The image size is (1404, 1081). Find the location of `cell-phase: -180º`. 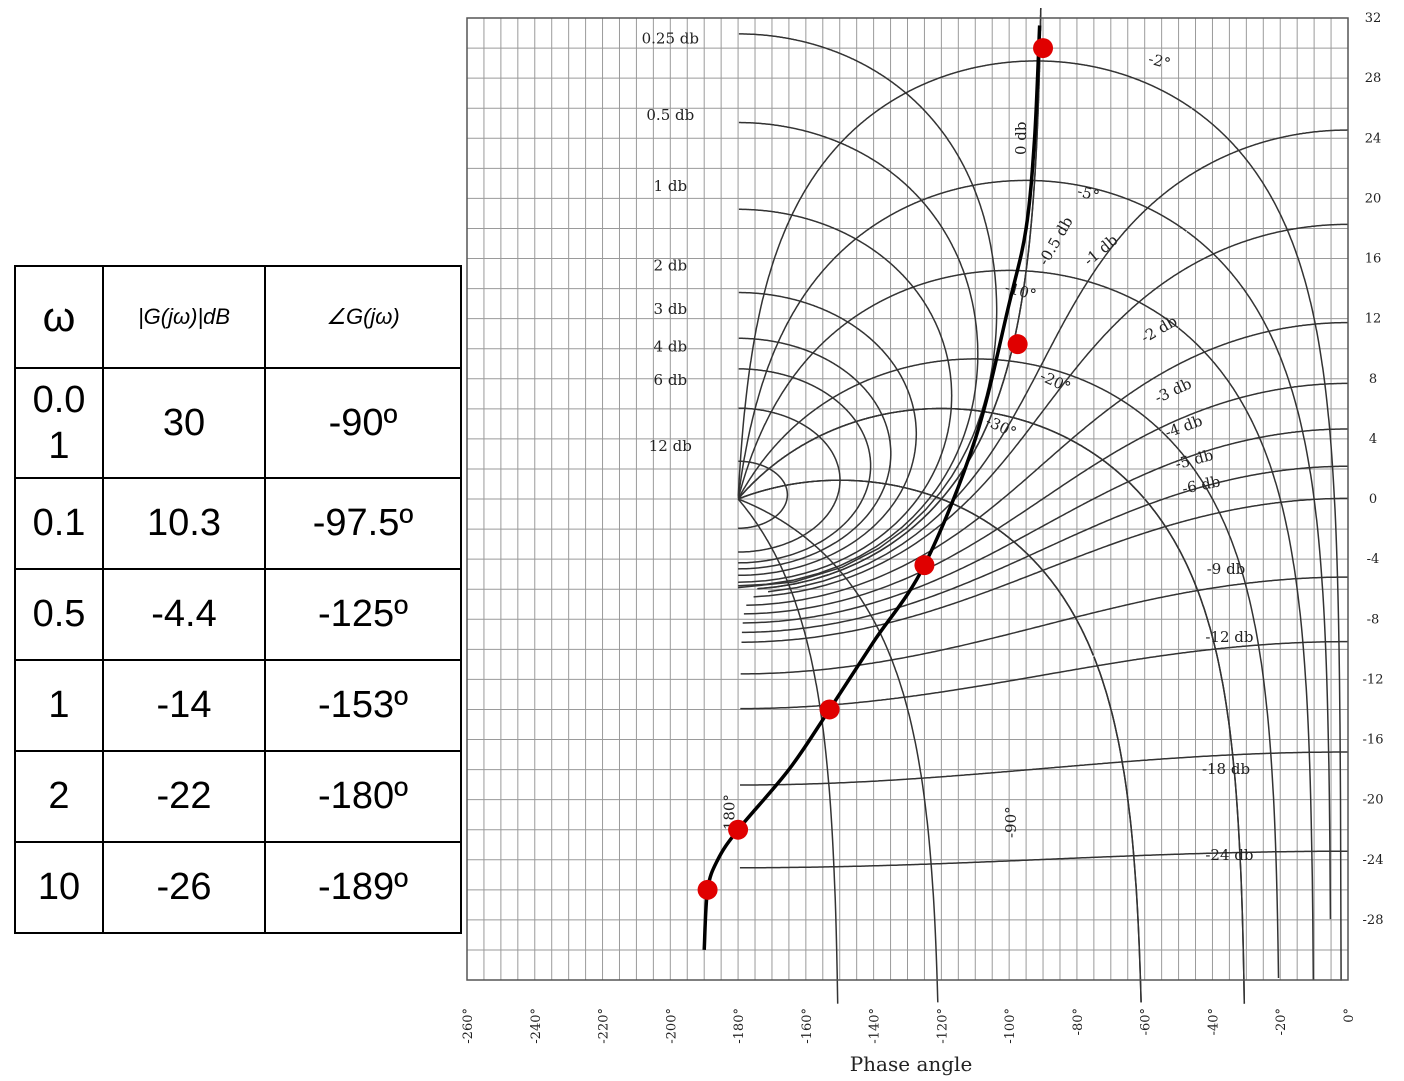

cell-phase: -180º is located at coordinates (363, 796).